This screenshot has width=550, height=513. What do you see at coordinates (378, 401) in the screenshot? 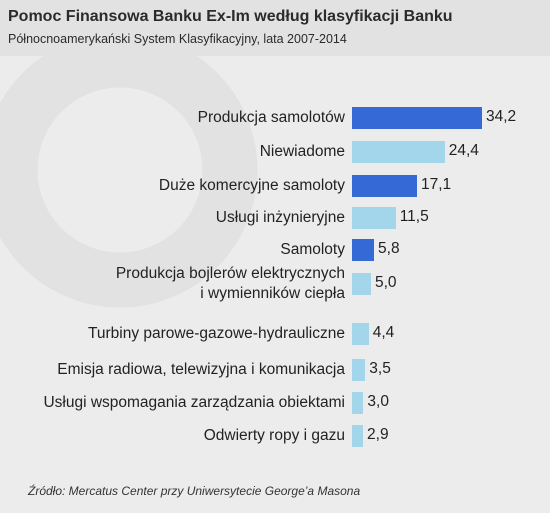
I see `value-label: 3,0` at bounding box center [378, 401].